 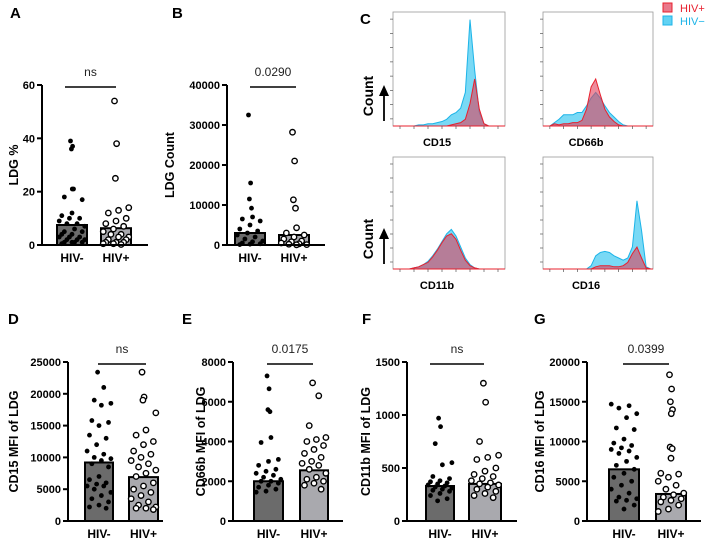 What do you see at coordinates (433, 224) in the screenshot?
I see `histogram-cd11b: CD11b Count` at bounding box center [433, 224].